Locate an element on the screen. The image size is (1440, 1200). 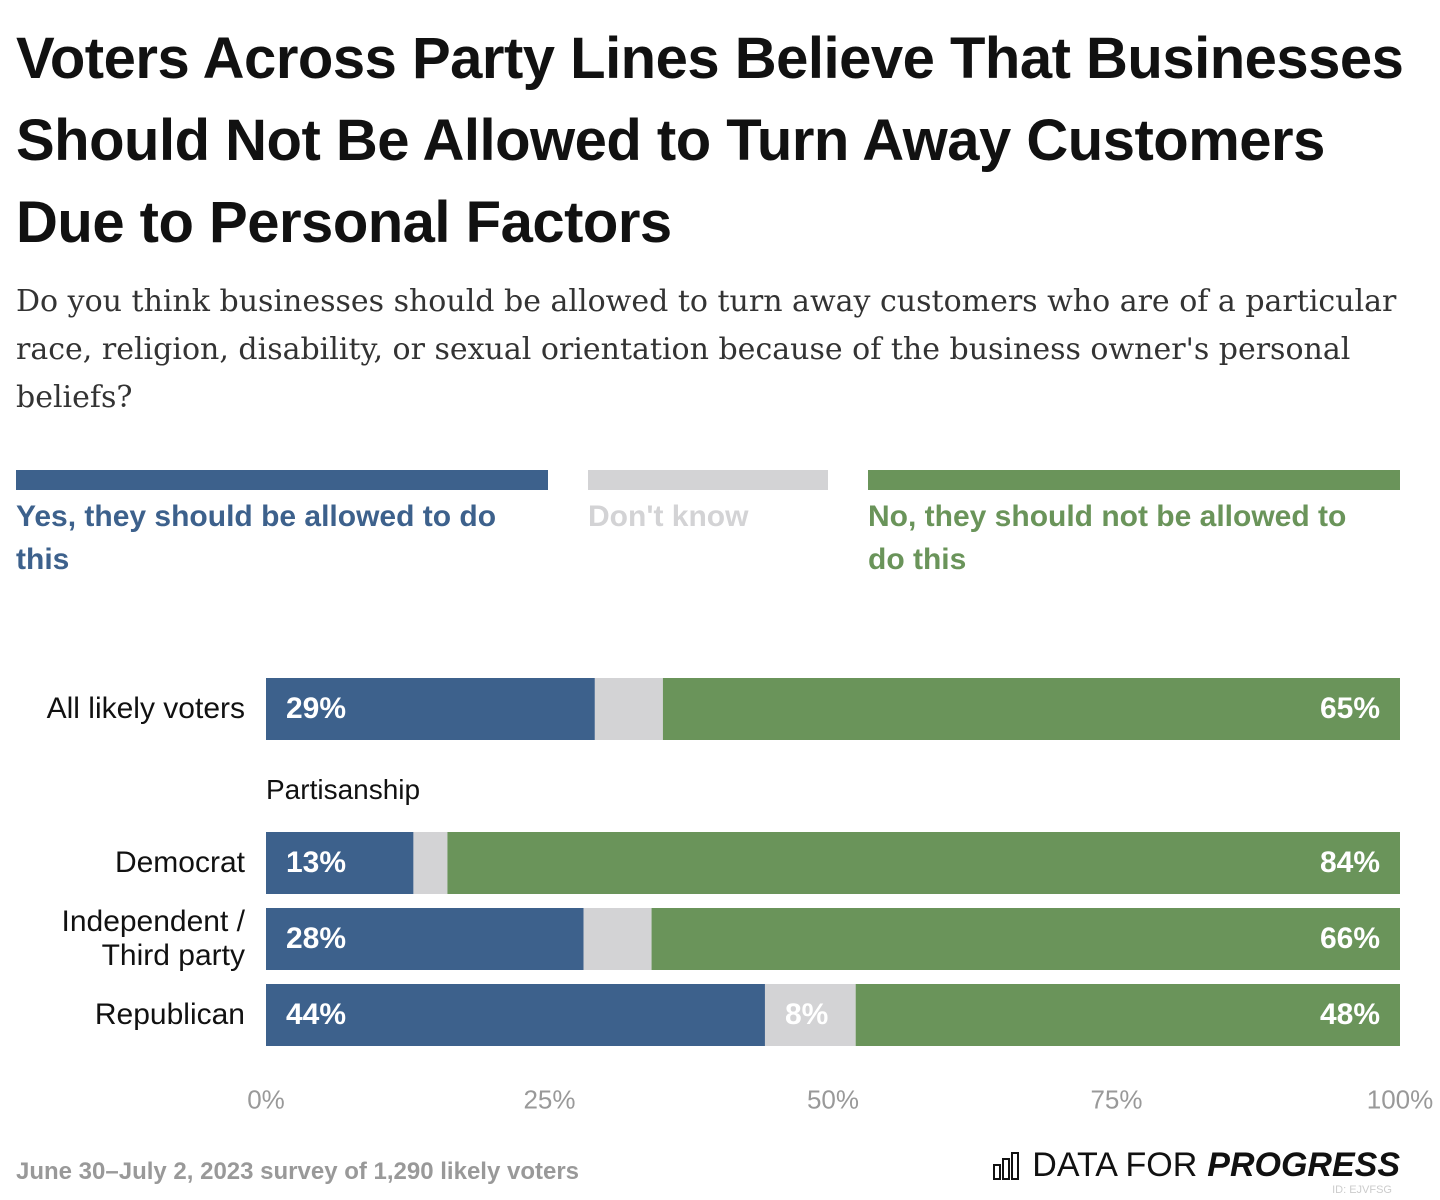
legend-label: Don't know is located at coordinates (668, 516).